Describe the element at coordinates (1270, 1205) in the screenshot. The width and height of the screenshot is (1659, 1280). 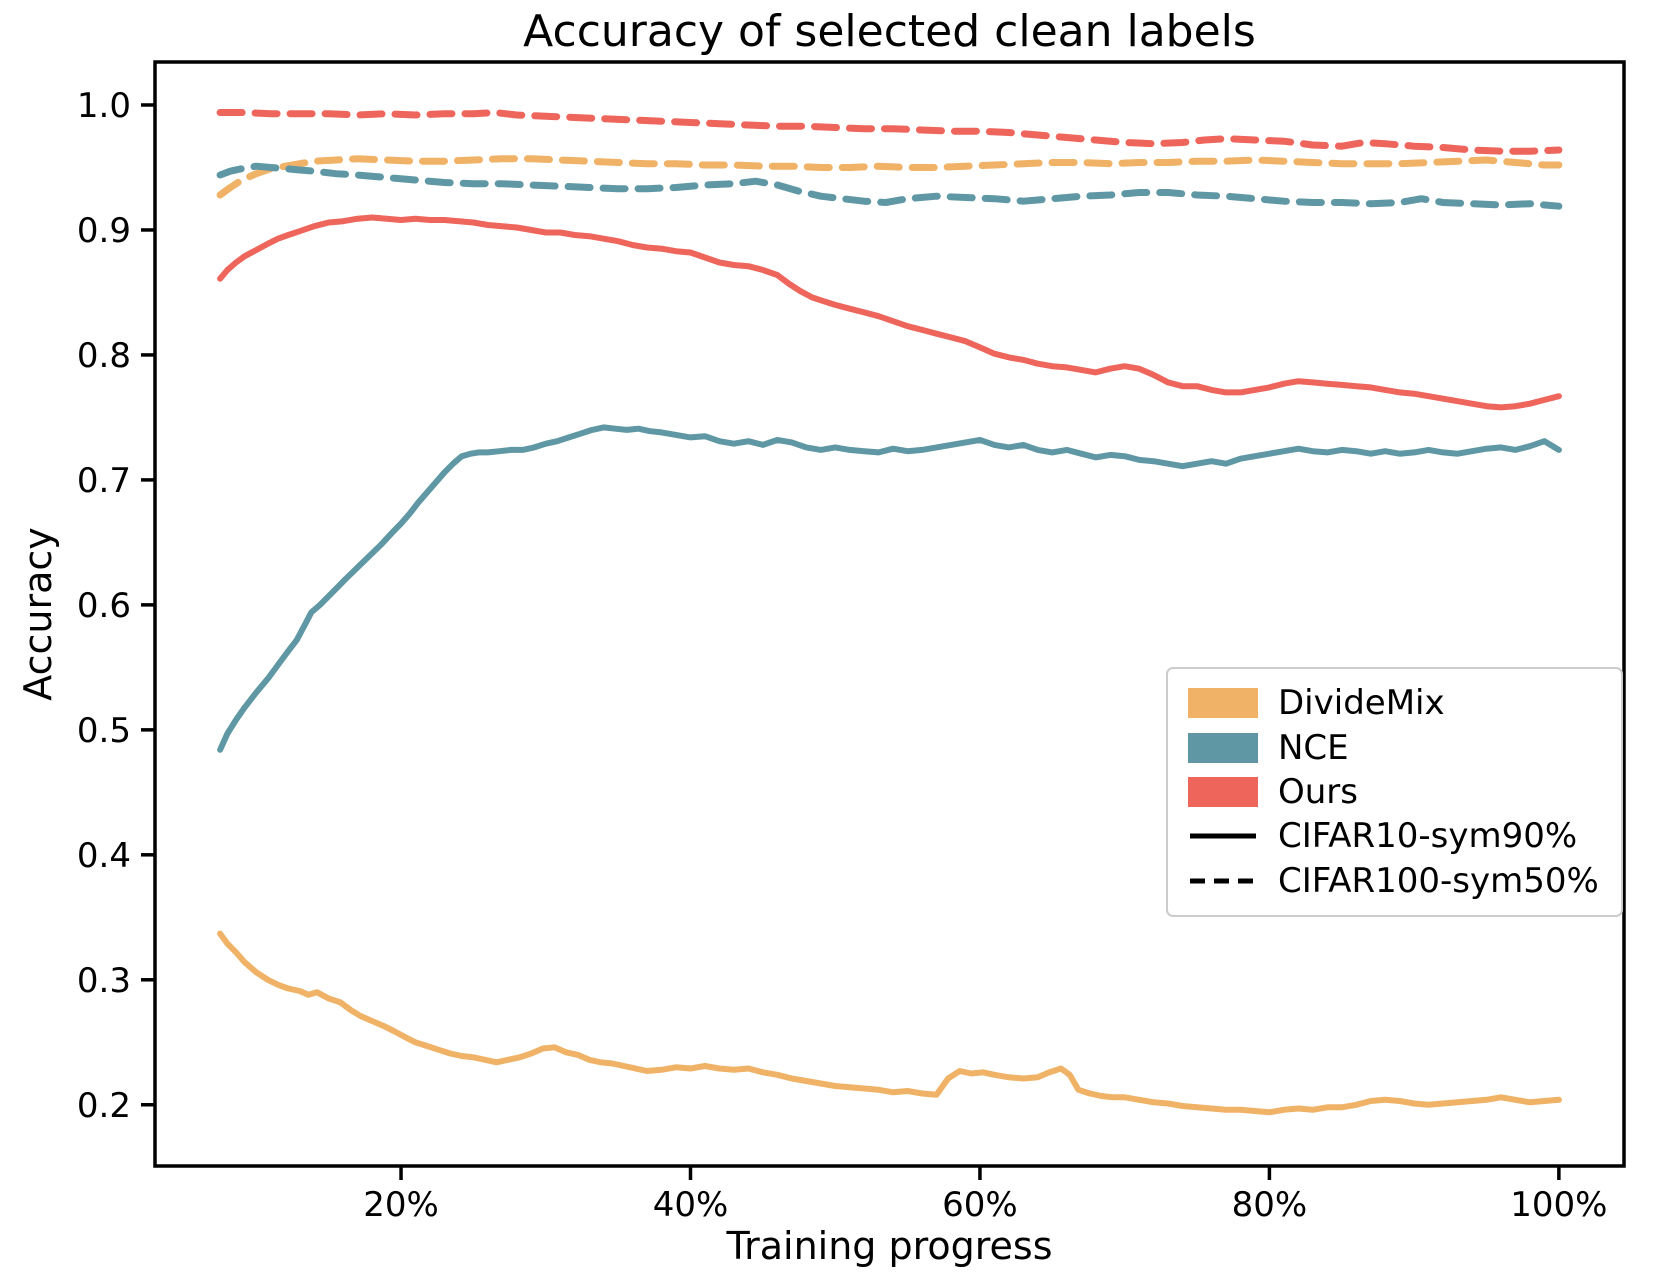
I see `x-tick-label: 80%` at that location.